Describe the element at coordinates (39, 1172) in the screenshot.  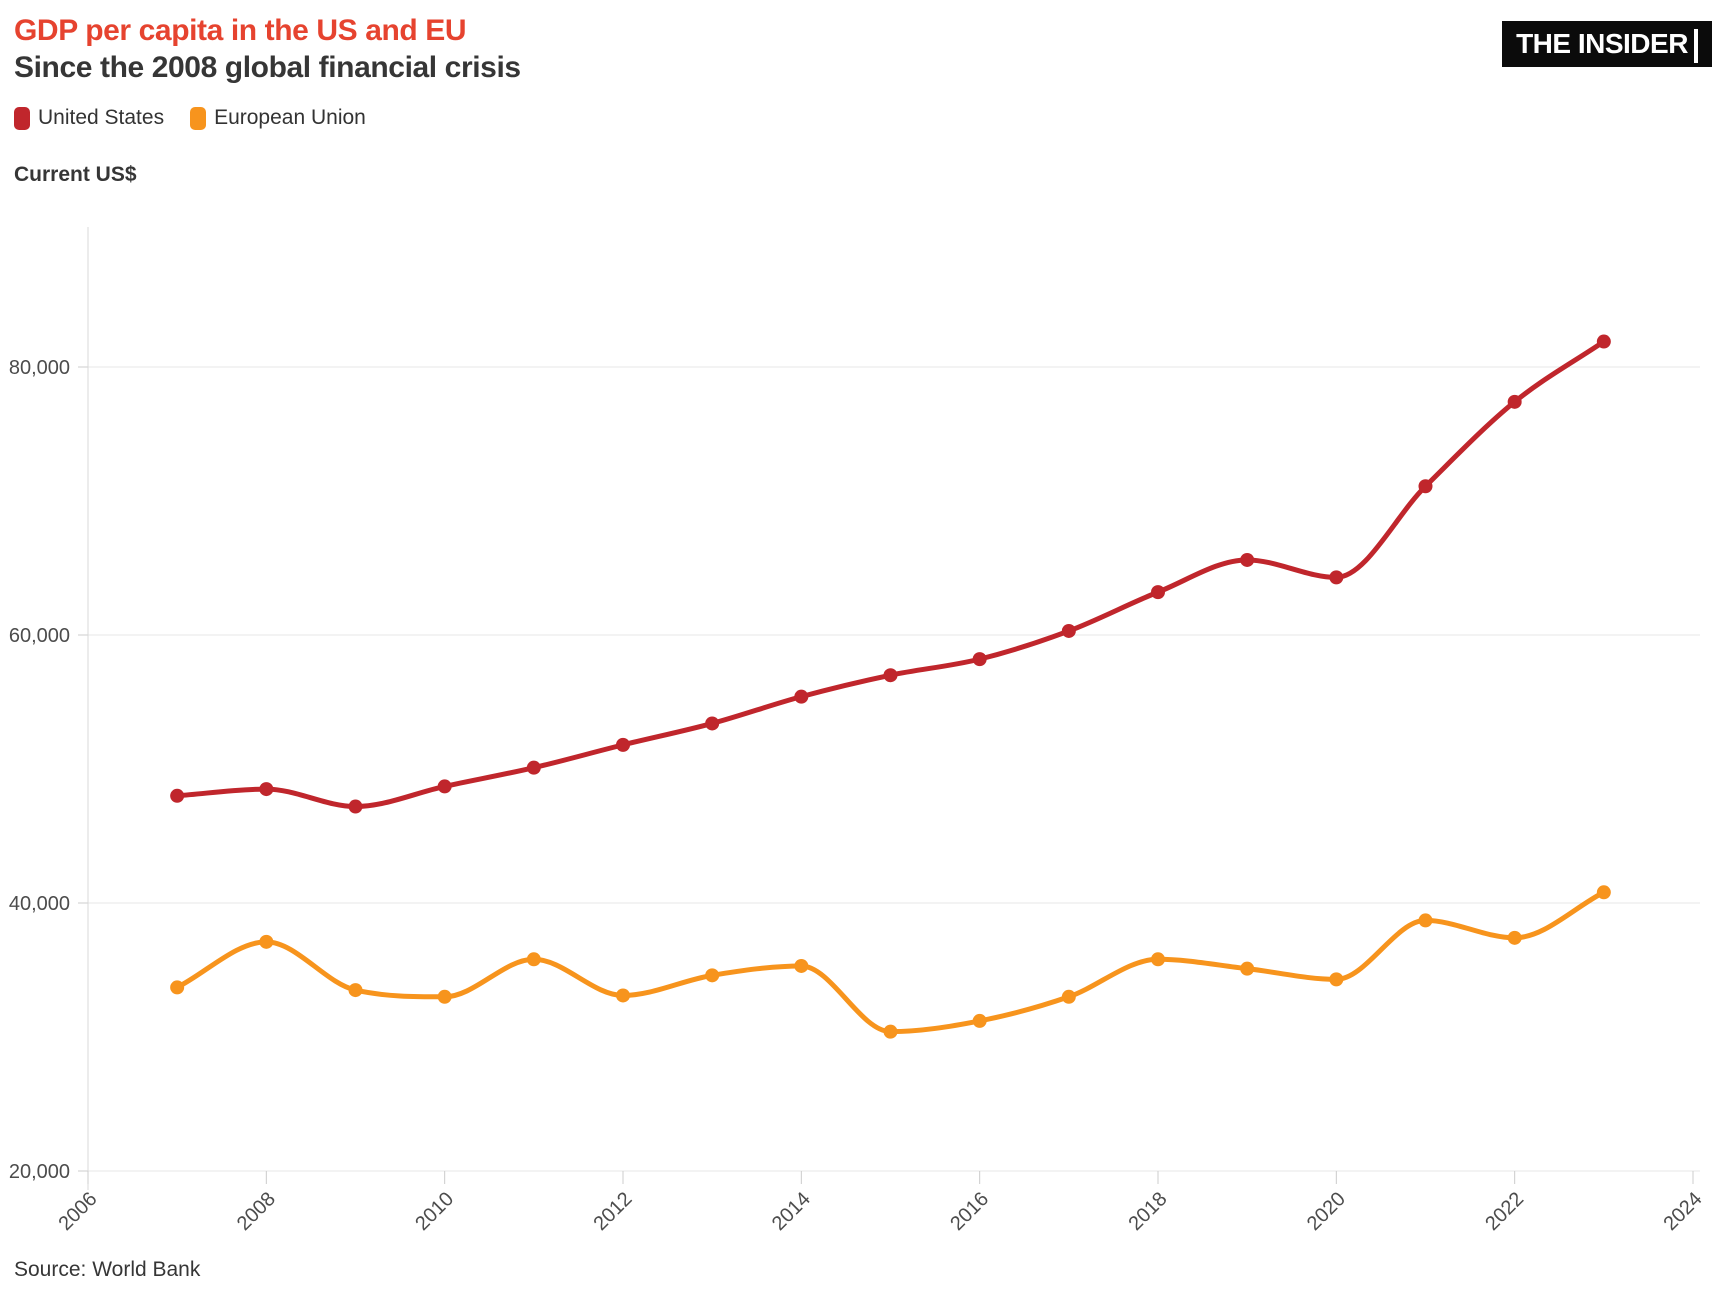
I see `y-tick-label: 20,000` at that location.